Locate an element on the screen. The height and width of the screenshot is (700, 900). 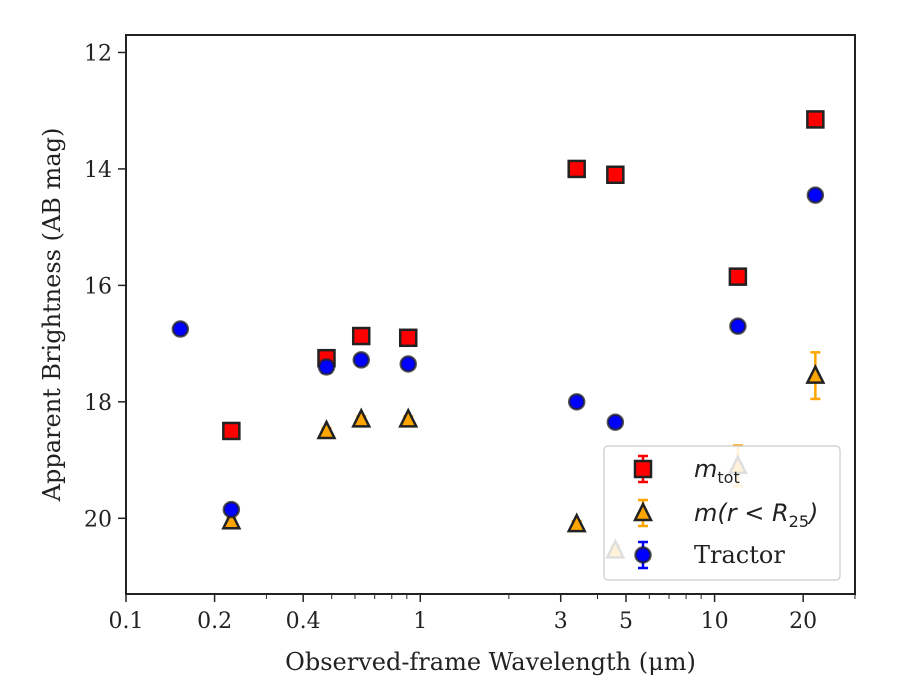
y-tick-label: 18 is located at coordinates (98, 403).